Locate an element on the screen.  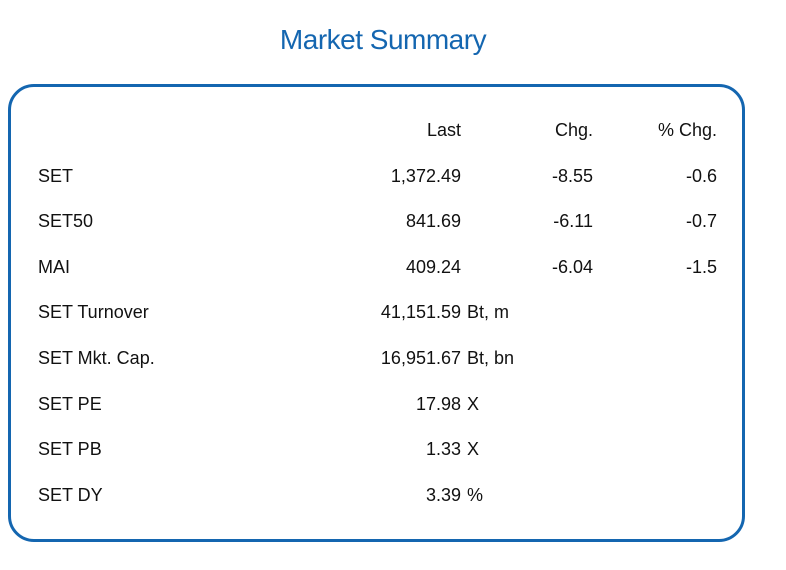
header-last: Last is located at coordinates (443, 130).